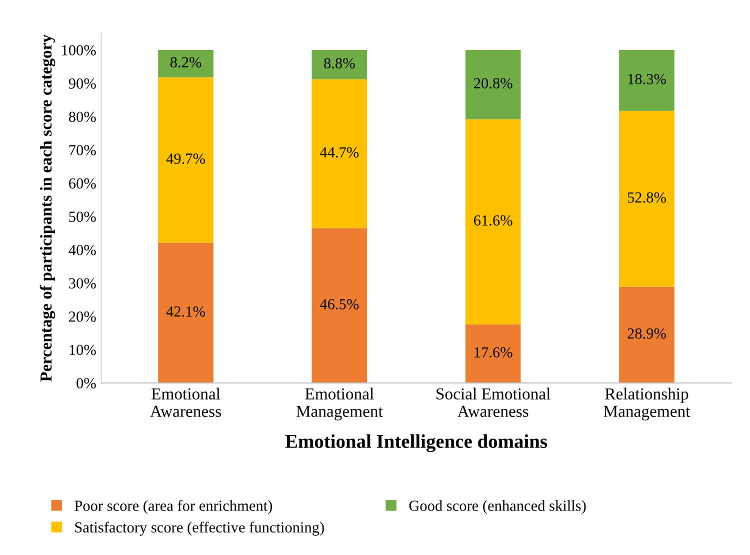 This screenshot has width=750, height=555. I want to click on data-label: 17.6%, so click(493, 352).